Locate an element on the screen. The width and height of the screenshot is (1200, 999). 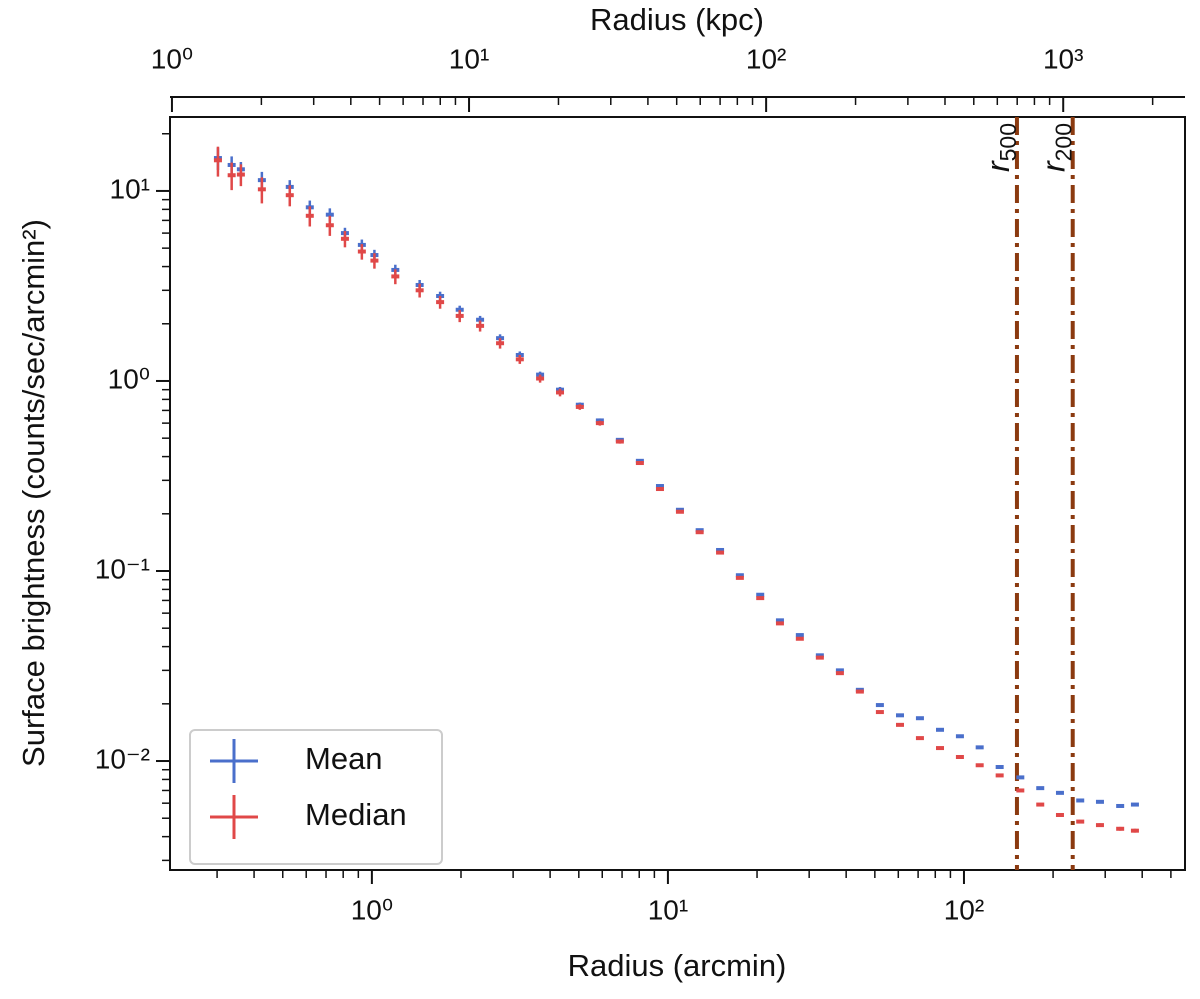
legend-box is located at coordinates (316, 797).